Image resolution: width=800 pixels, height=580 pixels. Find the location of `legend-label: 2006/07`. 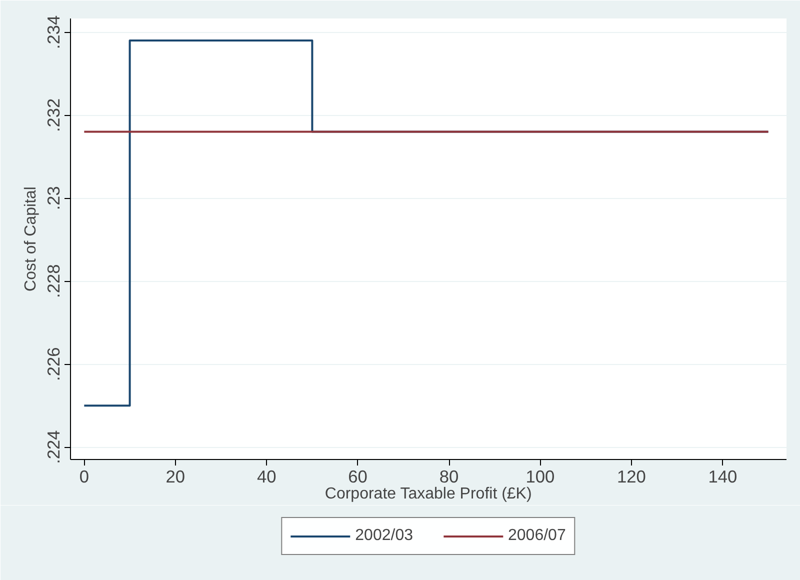

legend-label: 2006/07 is located at coordinates (537, 536).